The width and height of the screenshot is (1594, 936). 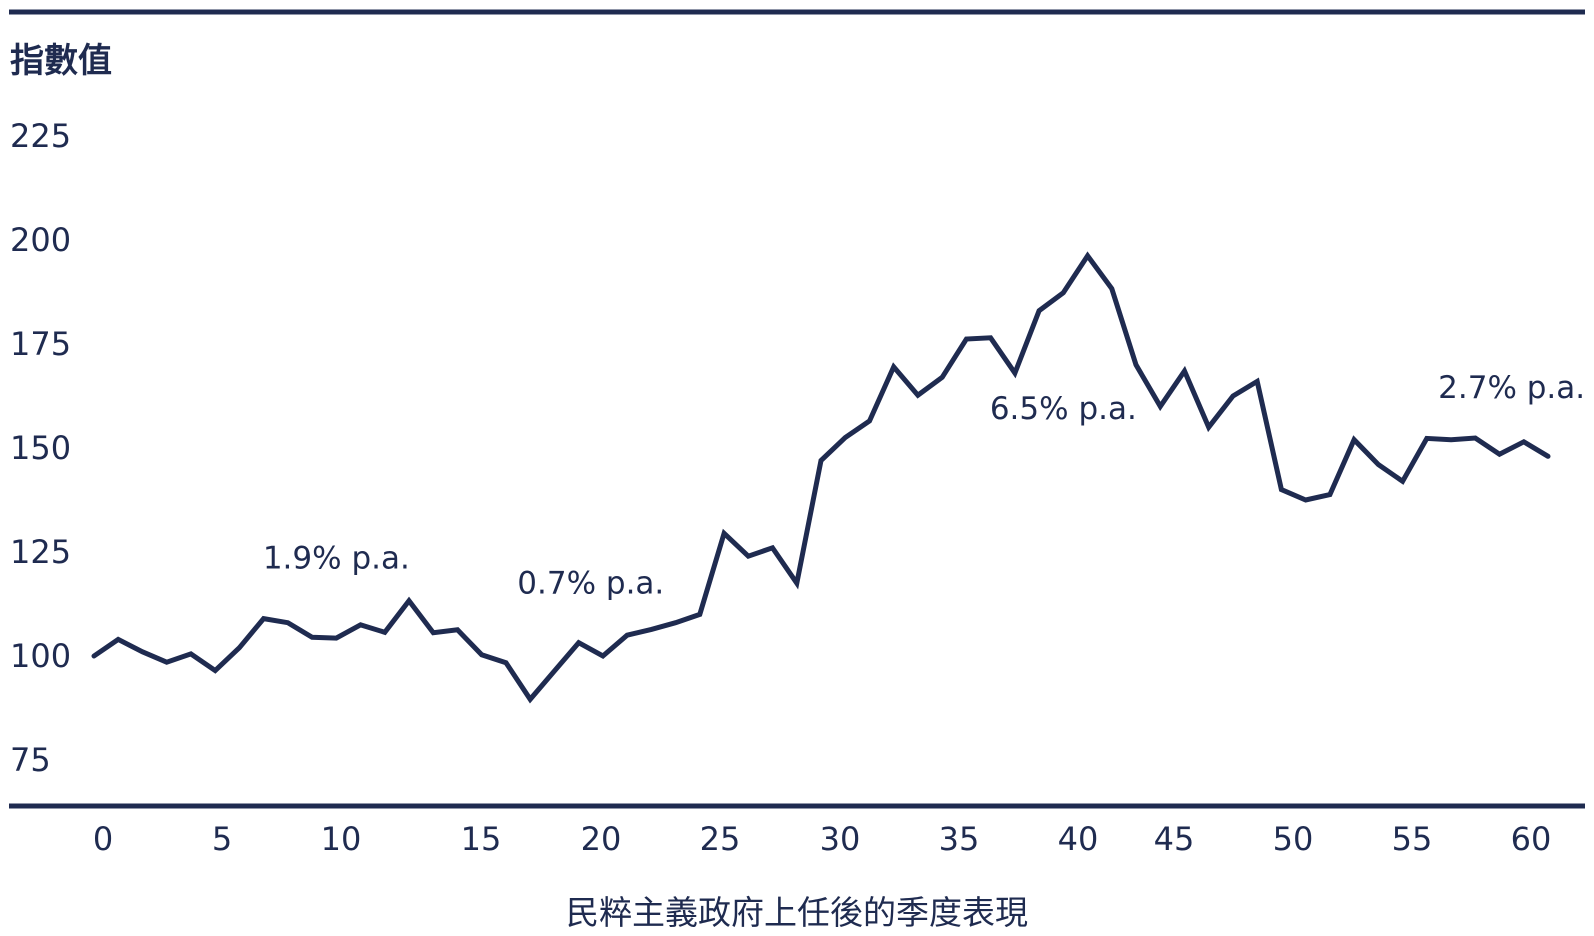 What do you see at coordinates (40, 656) in the screenshot?
I see `y-tick-label: 100` at bounding box center [40, 656].